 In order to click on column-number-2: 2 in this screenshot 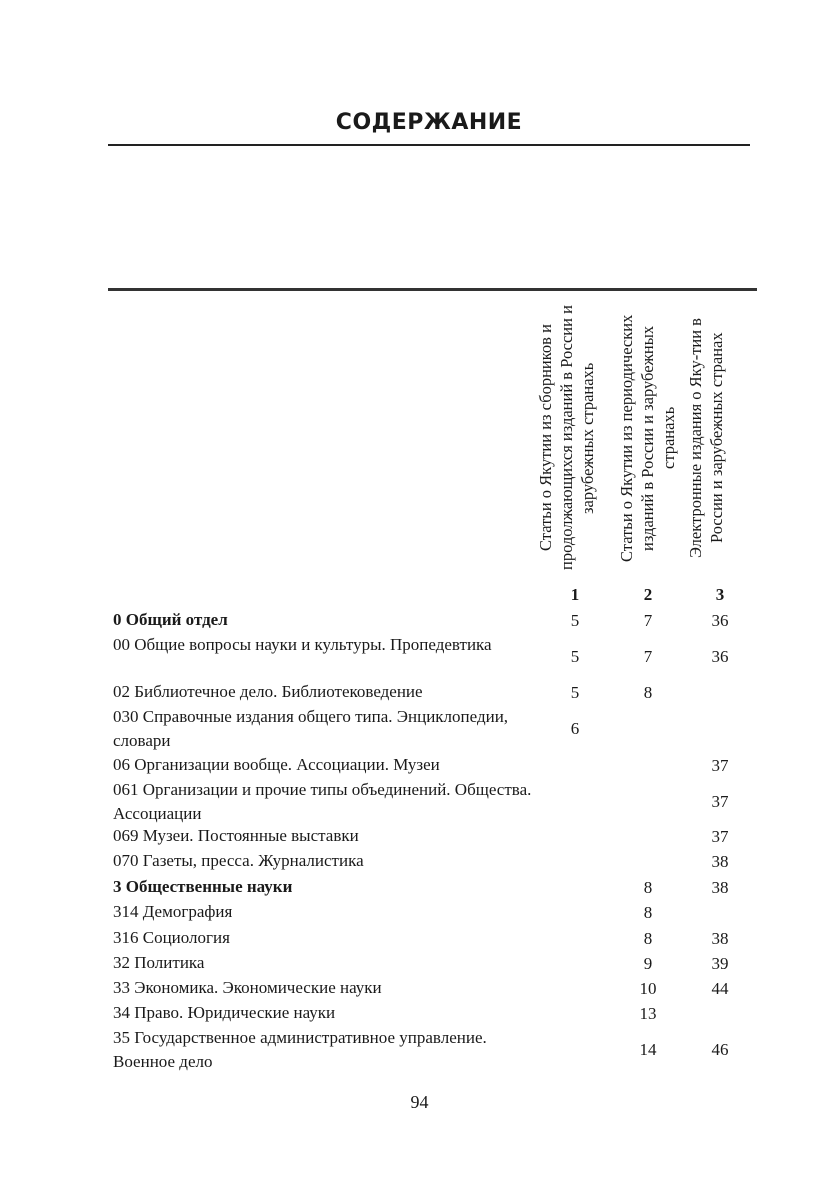, I will do `click(648, 594)`.